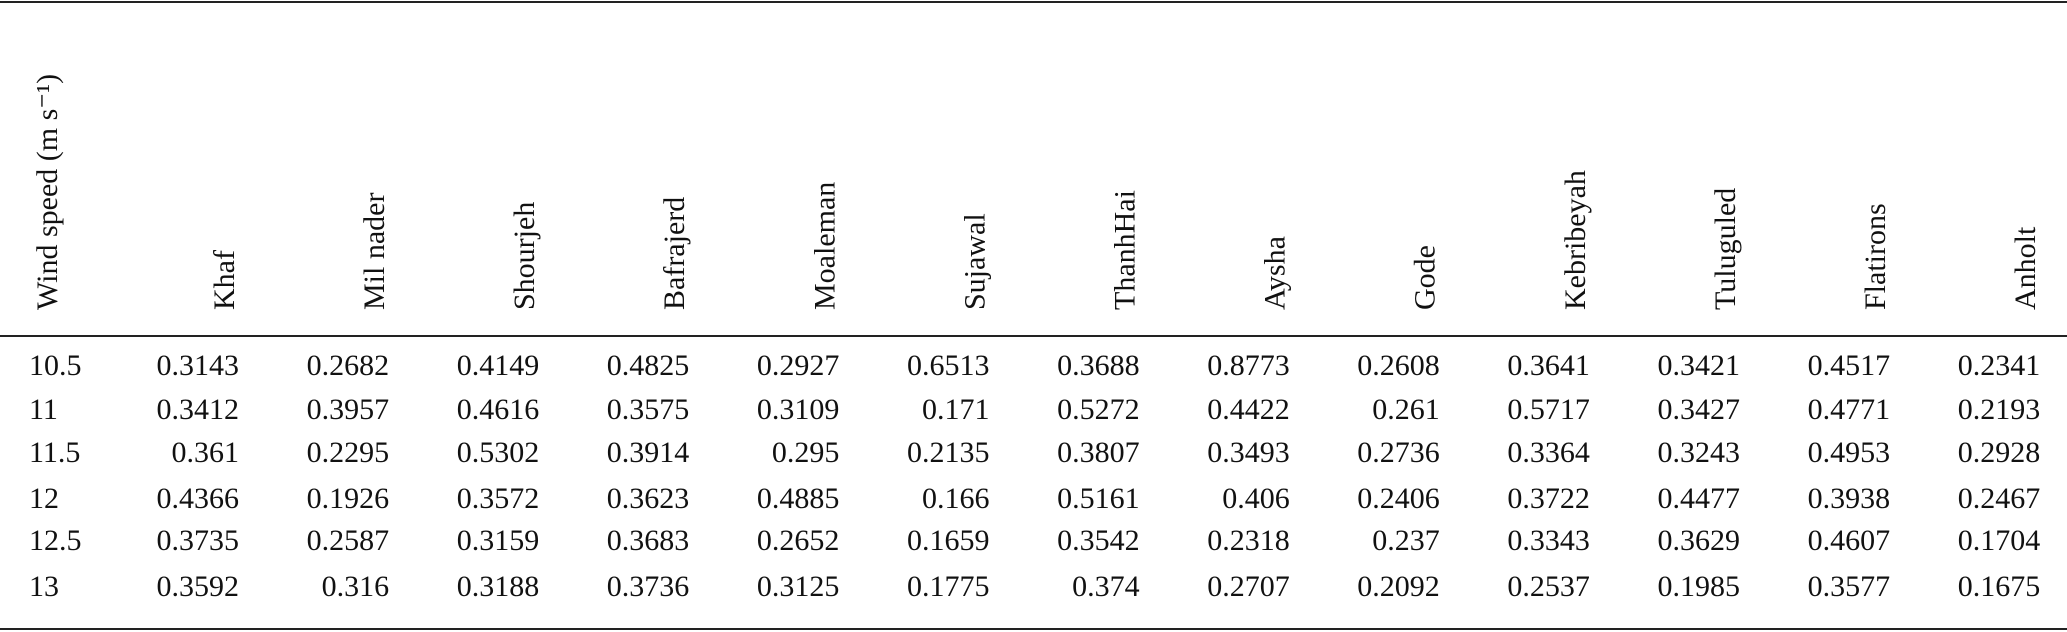 This screenshot has width=2067, height=632. What do you see at coordinates (1699, 365) in the screenshot?
I see `cell: 0.3421` at bounding box center [1699, 365].